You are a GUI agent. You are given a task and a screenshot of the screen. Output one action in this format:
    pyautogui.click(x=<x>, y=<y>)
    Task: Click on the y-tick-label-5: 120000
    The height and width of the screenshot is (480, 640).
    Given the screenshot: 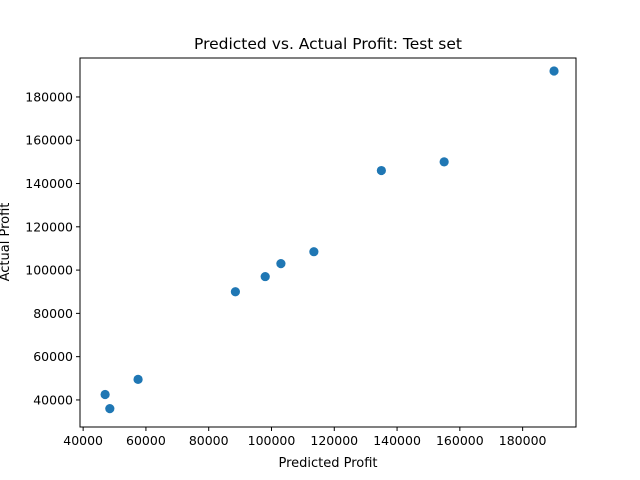 What is the action you would take?
    pyautogui.click(x=49, y=226)
    